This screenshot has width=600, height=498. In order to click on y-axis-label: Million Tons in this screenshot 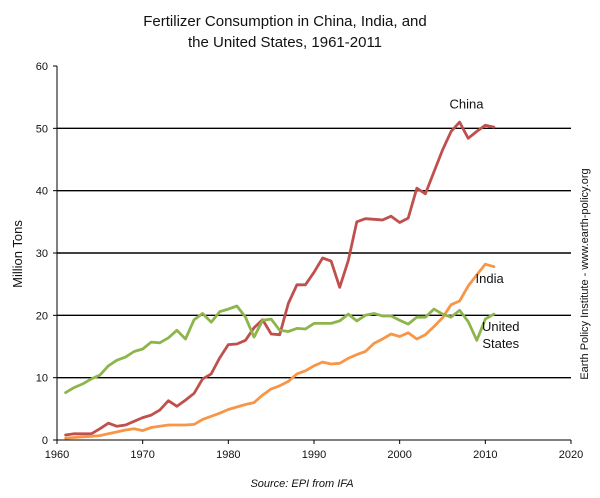, I will do `click(17, 254)`.